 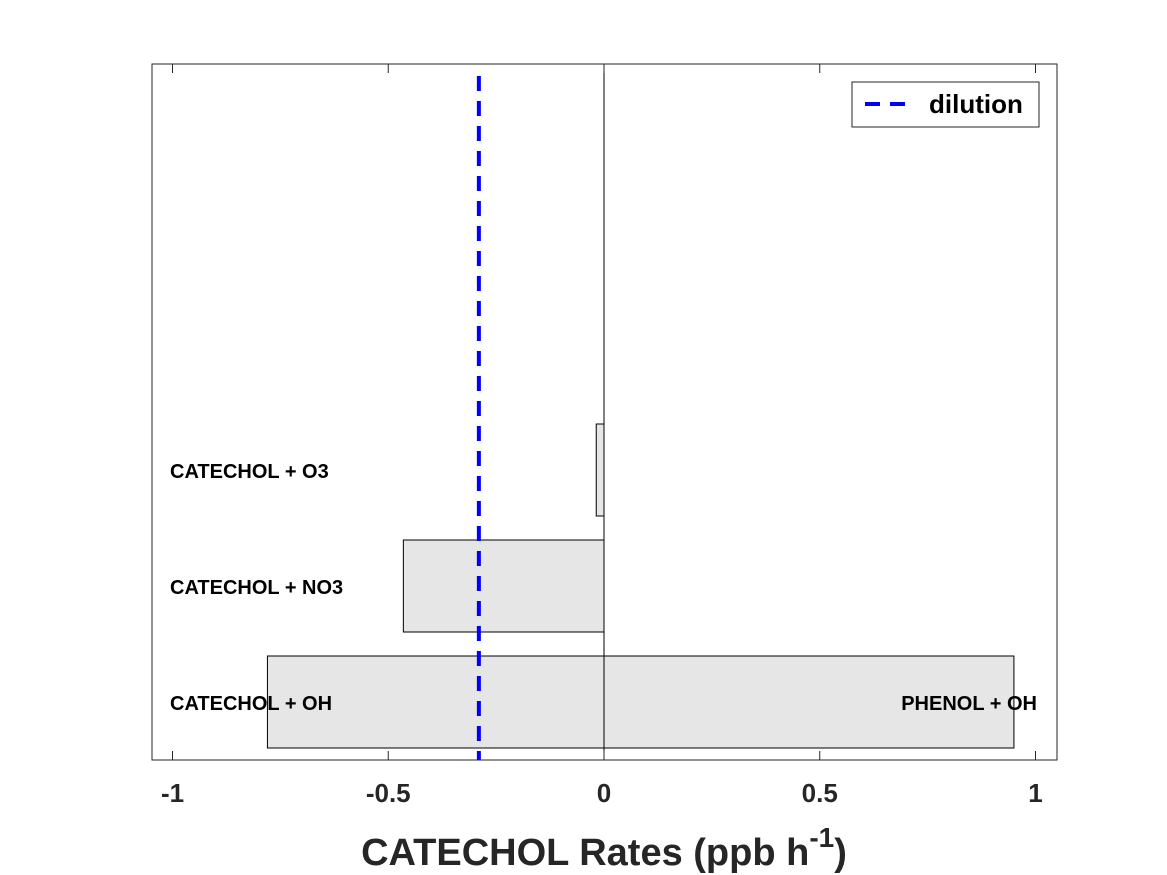 What do you see at coordinates (1035, 793) in the screenshot?
I see `x-tick-label-5: 1` at bounding box center [1035, 793].